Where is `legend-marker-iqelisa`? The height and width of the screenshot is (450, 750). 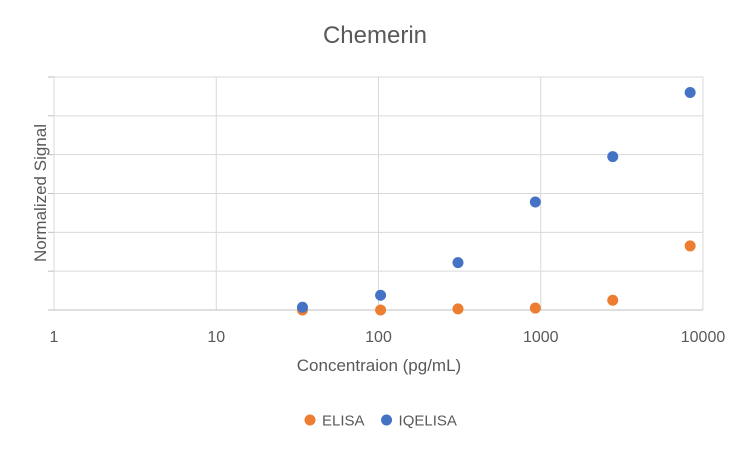
legend-marker-iqelisa is located at coordinates (387, 420).